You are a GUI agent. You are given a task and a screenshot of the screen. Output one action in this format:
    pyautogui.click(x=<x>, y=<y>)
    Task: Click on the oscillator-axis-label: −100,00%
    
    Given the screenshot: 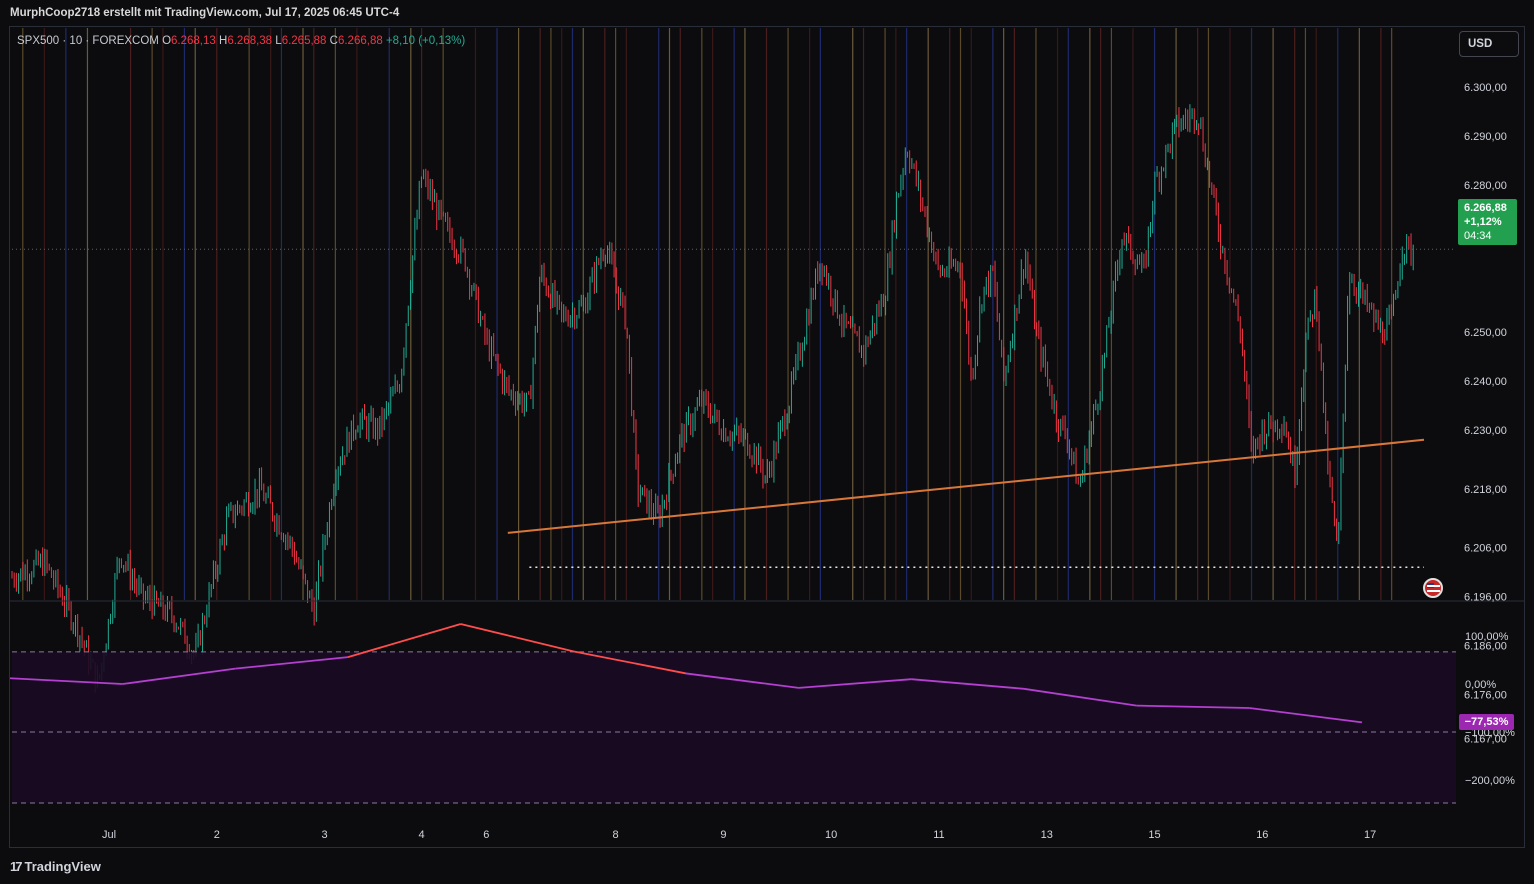 What is the action you would take?
    pyautogui.click(x=1490, y=733)
    